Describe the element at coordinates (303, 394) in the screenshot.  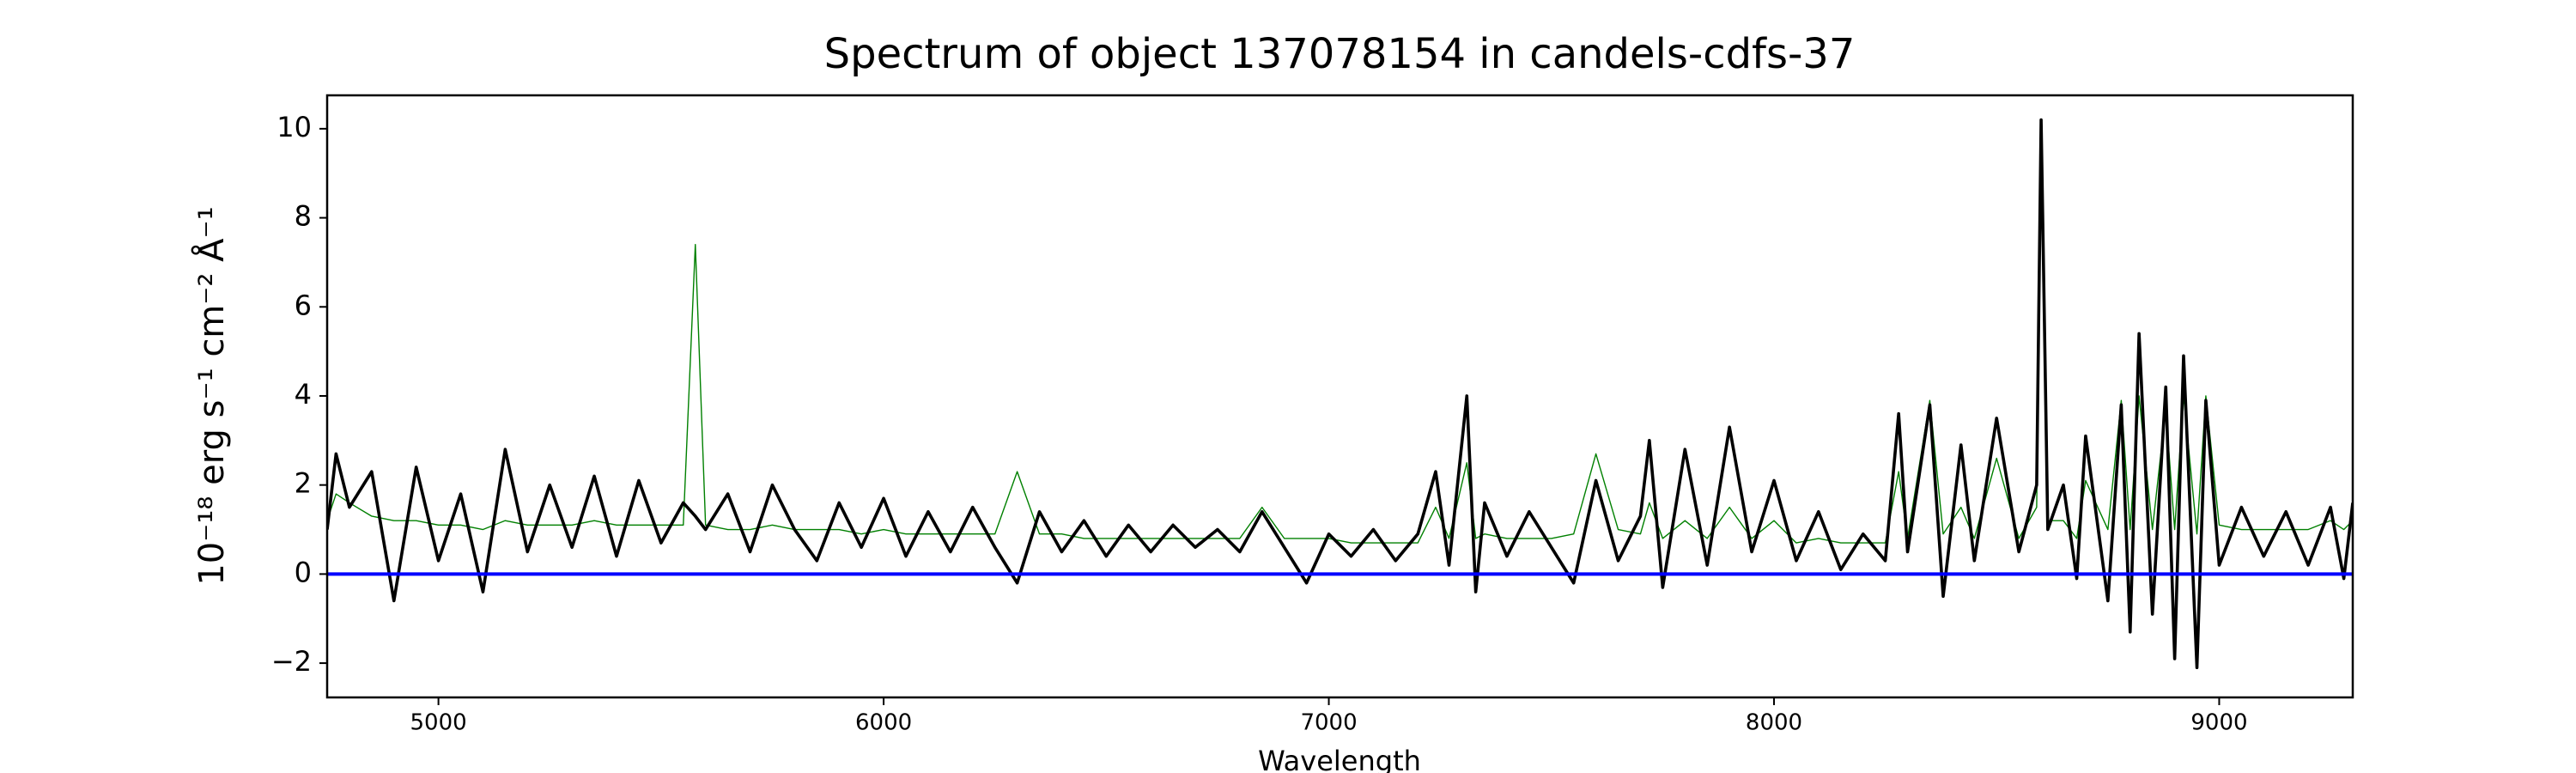
I see `y-tick-label: 4` at that location.